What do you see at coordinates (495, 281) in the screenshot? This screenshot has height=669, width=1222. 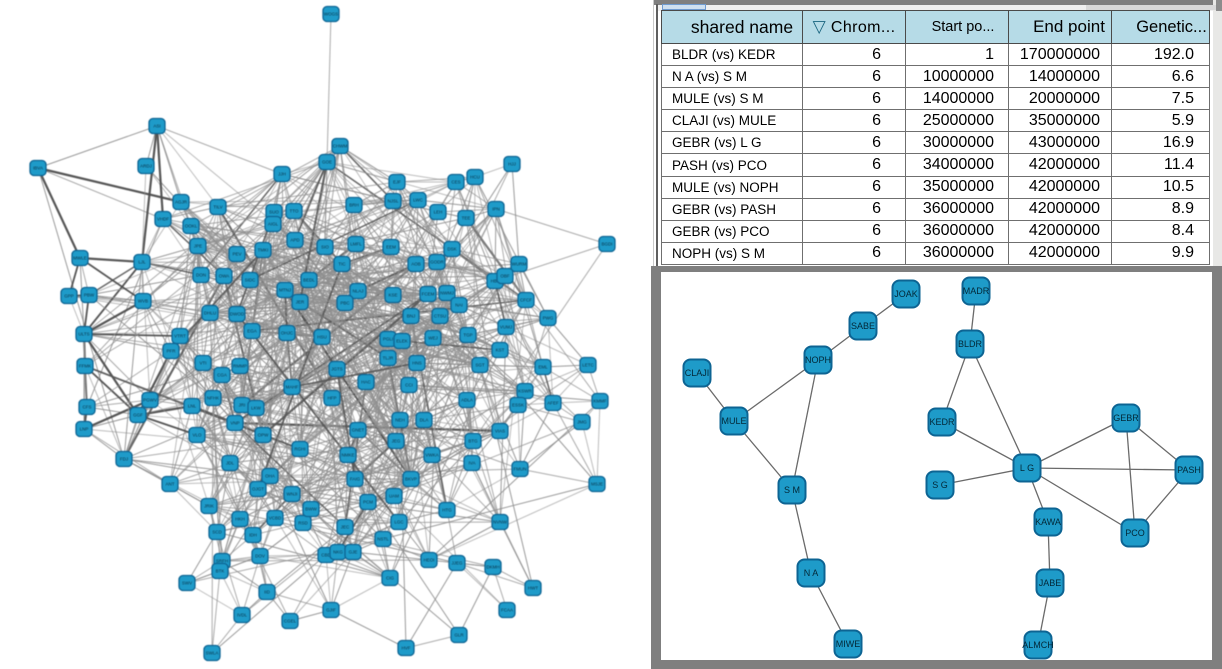 I see `svg-text: HBL` at bounding box center [495, 281].